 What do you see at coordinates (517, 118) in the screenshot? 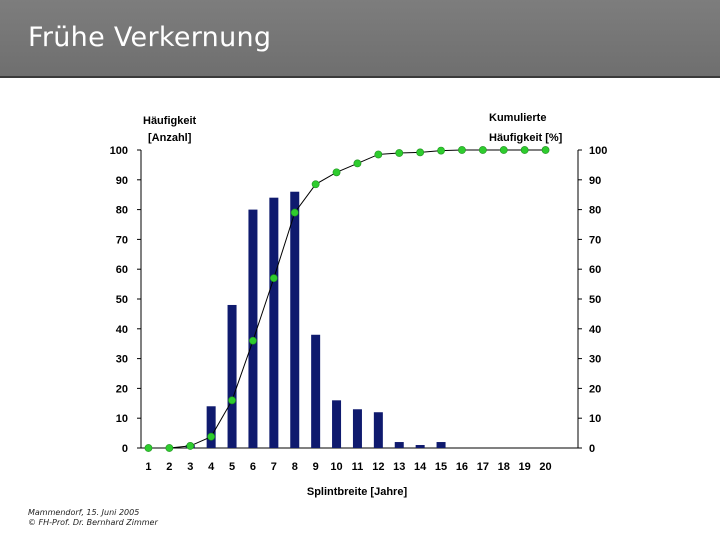
I see `right-axis-title-line1: Kumulierte` at bounding box center [517, 118].